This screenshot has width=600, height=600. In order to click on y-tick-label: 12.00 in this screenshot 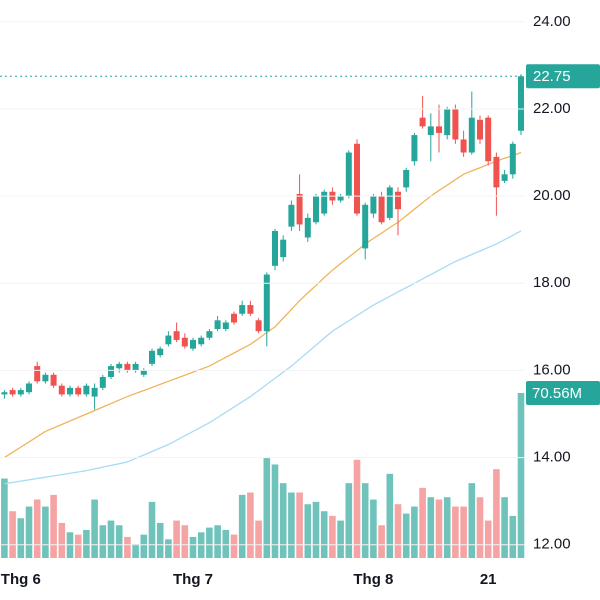, I will do `click(552, 544)`.